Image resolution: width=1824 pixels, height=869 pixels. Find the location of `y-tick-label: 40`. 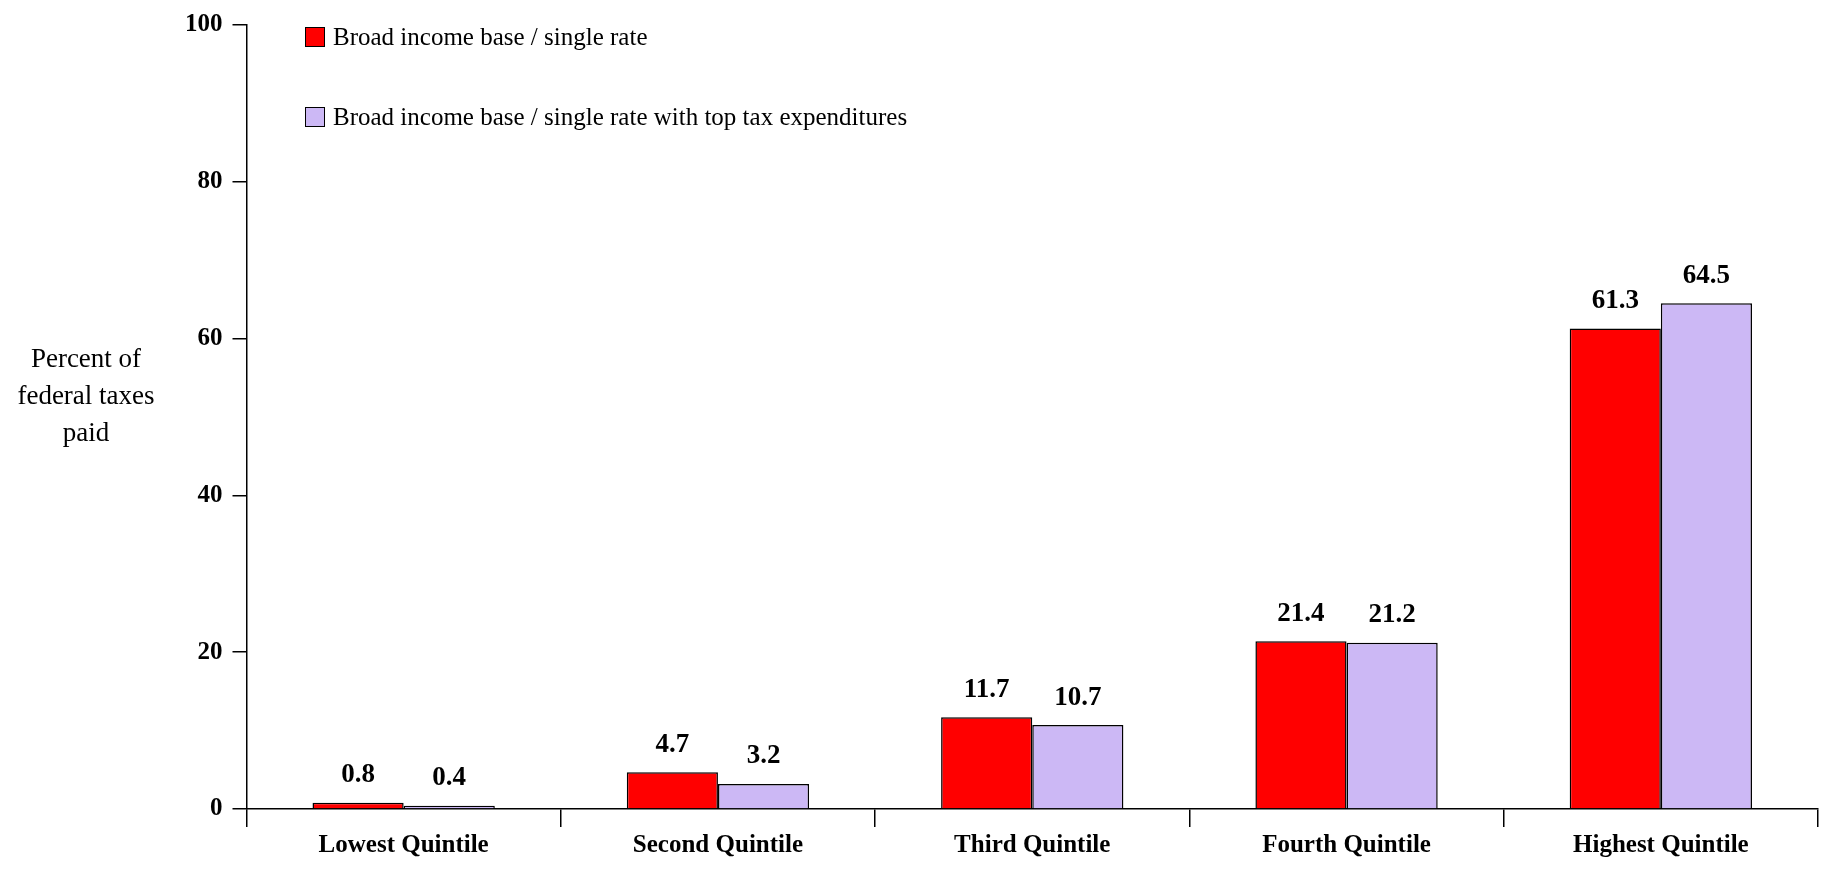

y-tick-label: 40 is located at coordinates (210, 493).